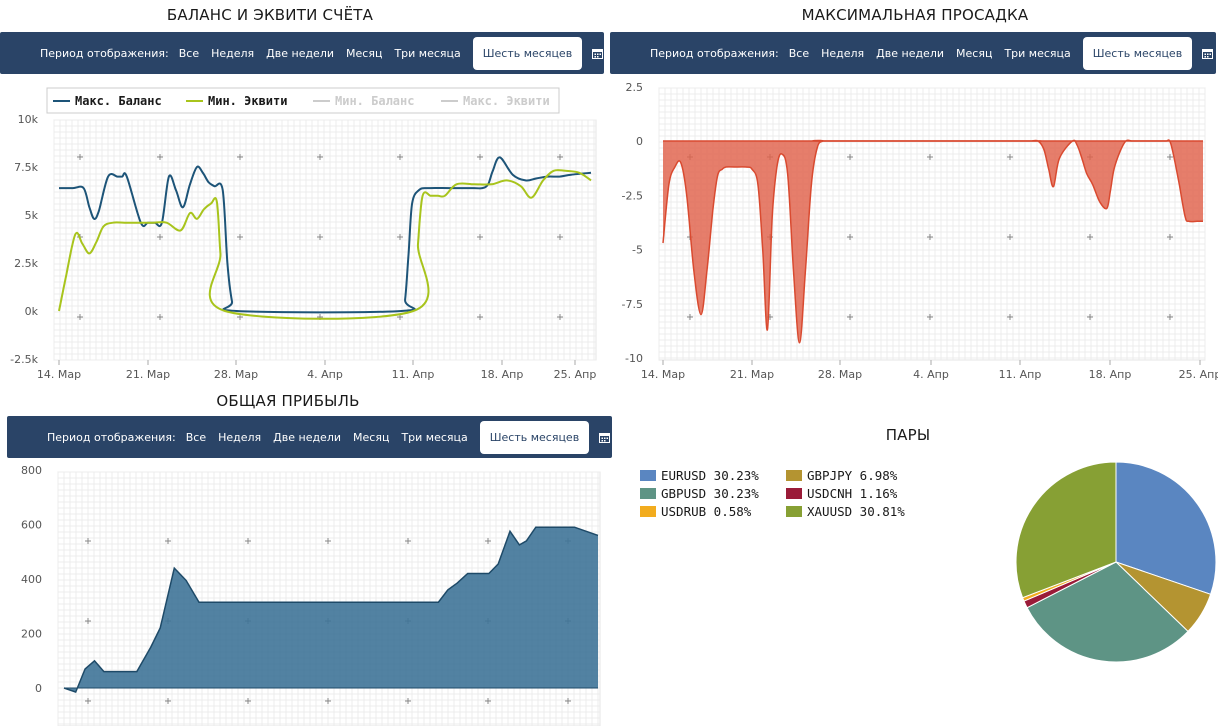  I want to click on balance-x-tick-label: 11. Апр, so click(413, 374).